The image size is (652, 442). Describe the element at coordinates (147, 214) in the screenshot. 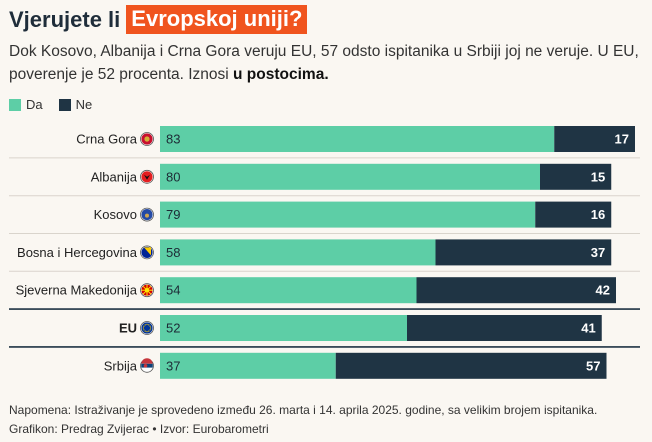

I see `kosovo-flag-icon` at that location.